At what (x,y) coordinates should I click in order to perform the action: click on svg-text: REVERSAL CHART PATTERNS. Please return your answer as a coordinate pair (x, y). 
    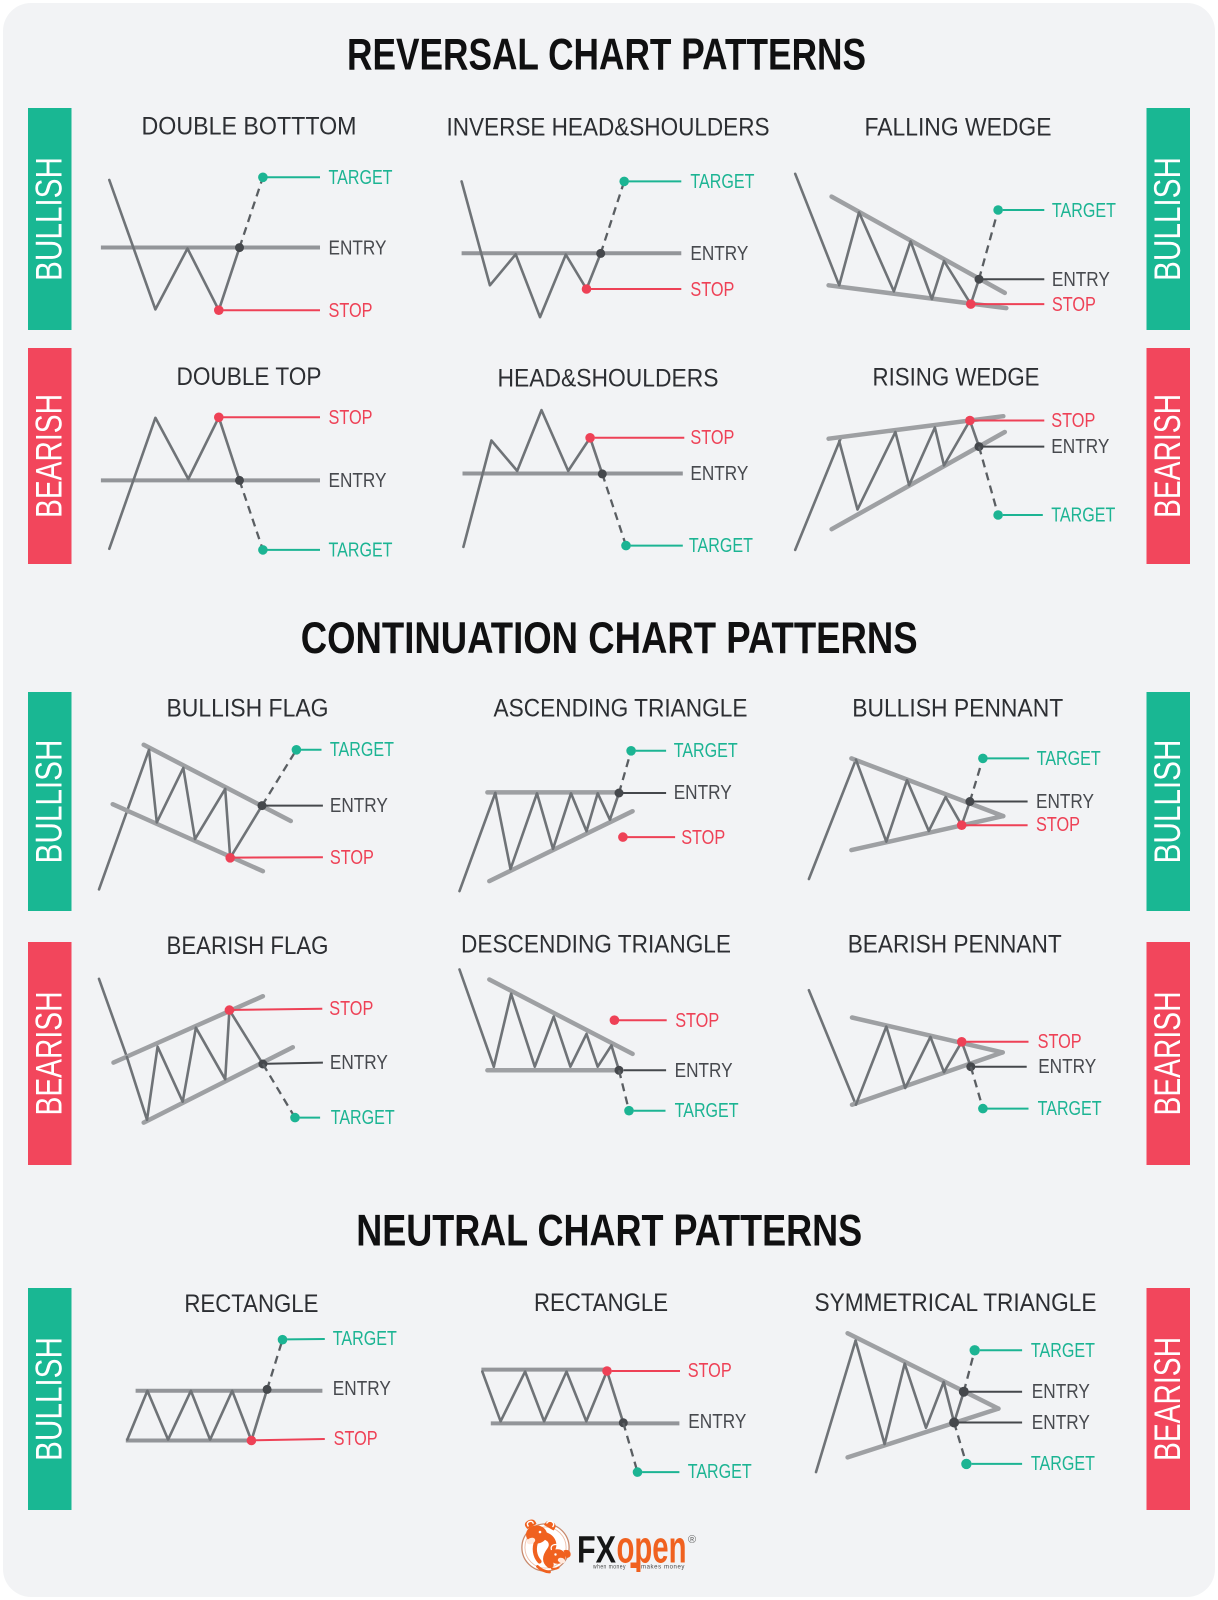
    Looking at the image, I should click on (606, 54).